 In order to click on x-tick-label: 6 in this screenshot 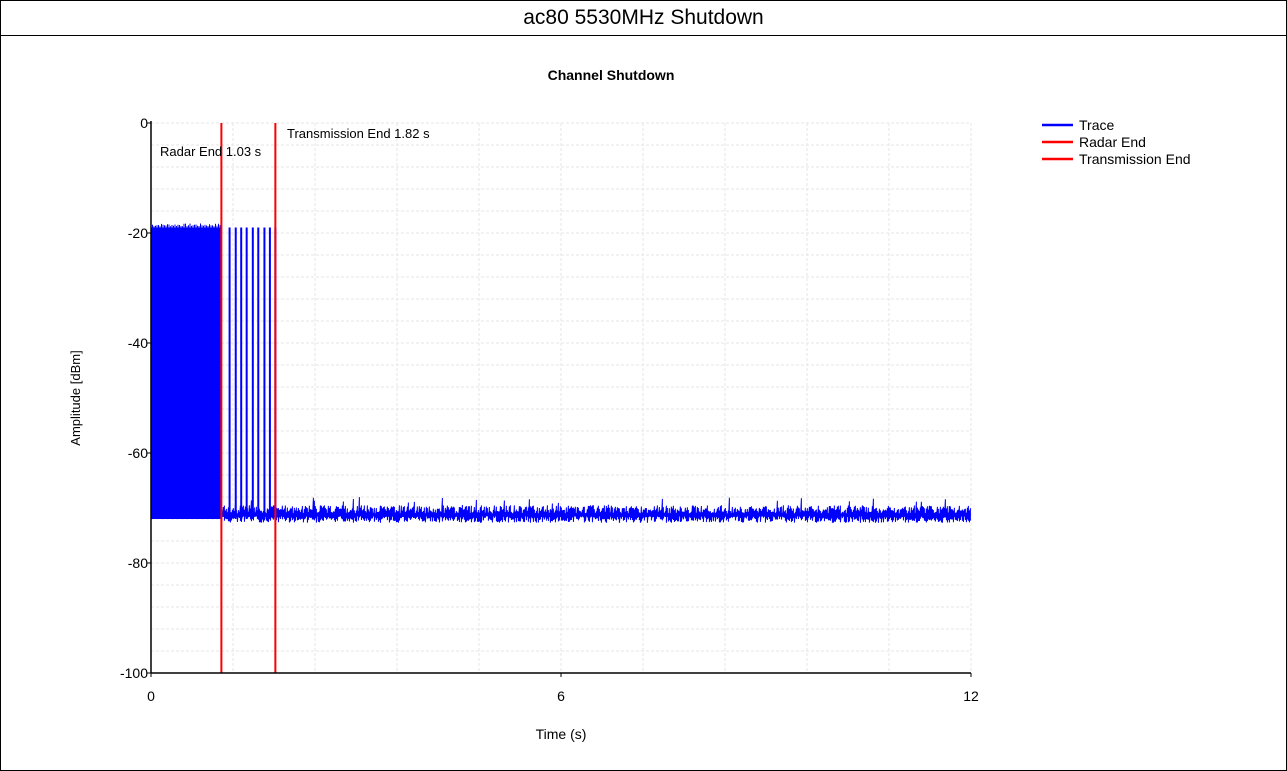, I will do `click(561, 696)`.